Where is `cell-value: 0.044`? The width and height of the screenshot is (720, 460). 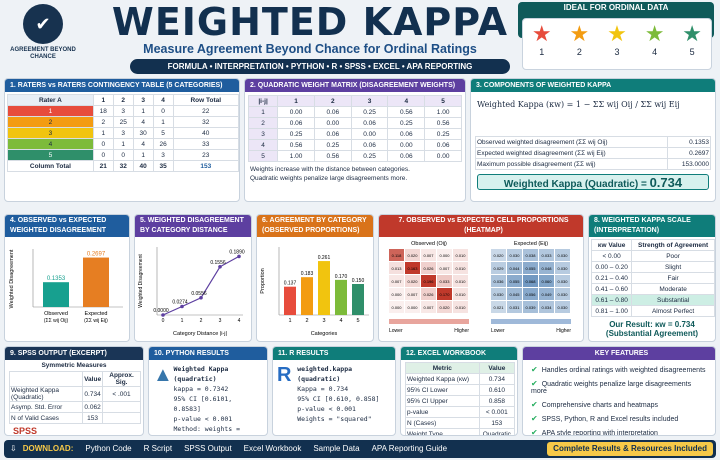 cell-value: 0.044 is located at coordinates (514, 268).